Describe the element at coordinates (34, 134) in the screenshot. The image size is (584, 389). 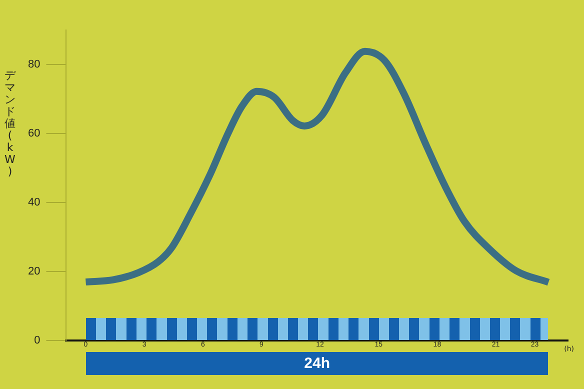
I see `y-tick-label: 60` at that location.